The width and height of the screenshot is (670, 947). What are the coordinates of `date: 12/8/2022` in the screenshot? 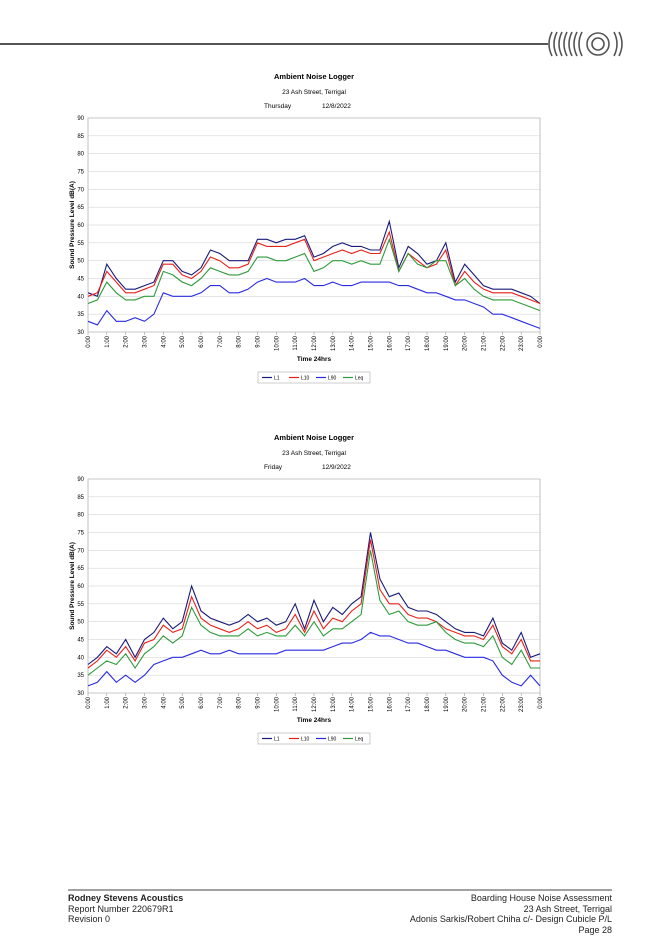 It's located at (336, 106).